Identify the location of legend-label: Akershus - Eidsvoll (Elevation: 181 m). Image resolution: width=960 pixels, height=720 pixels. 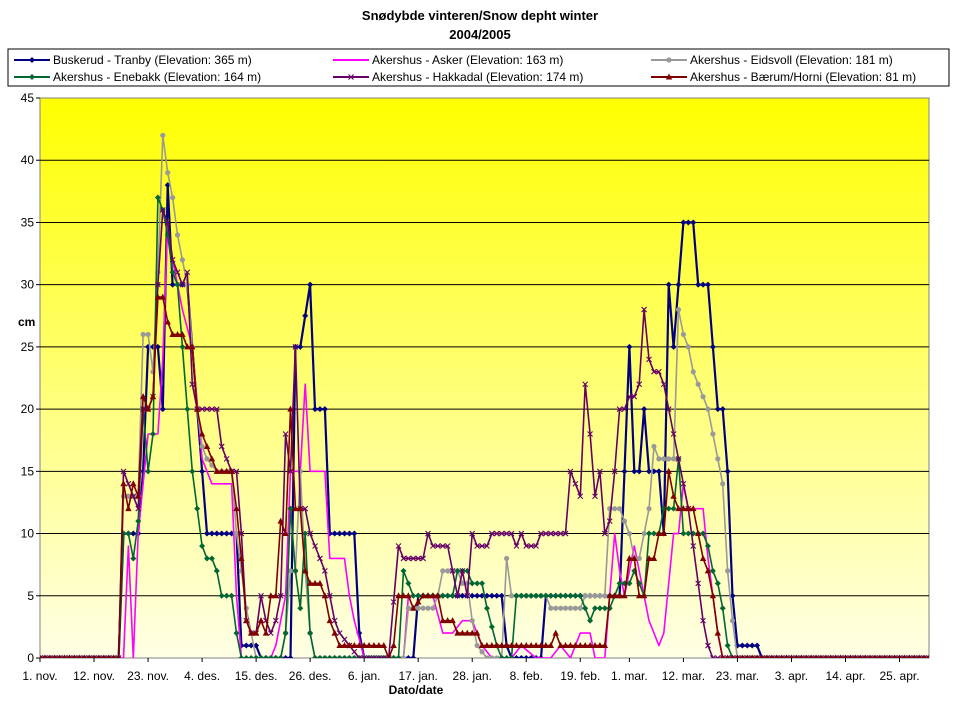
(791, 60).